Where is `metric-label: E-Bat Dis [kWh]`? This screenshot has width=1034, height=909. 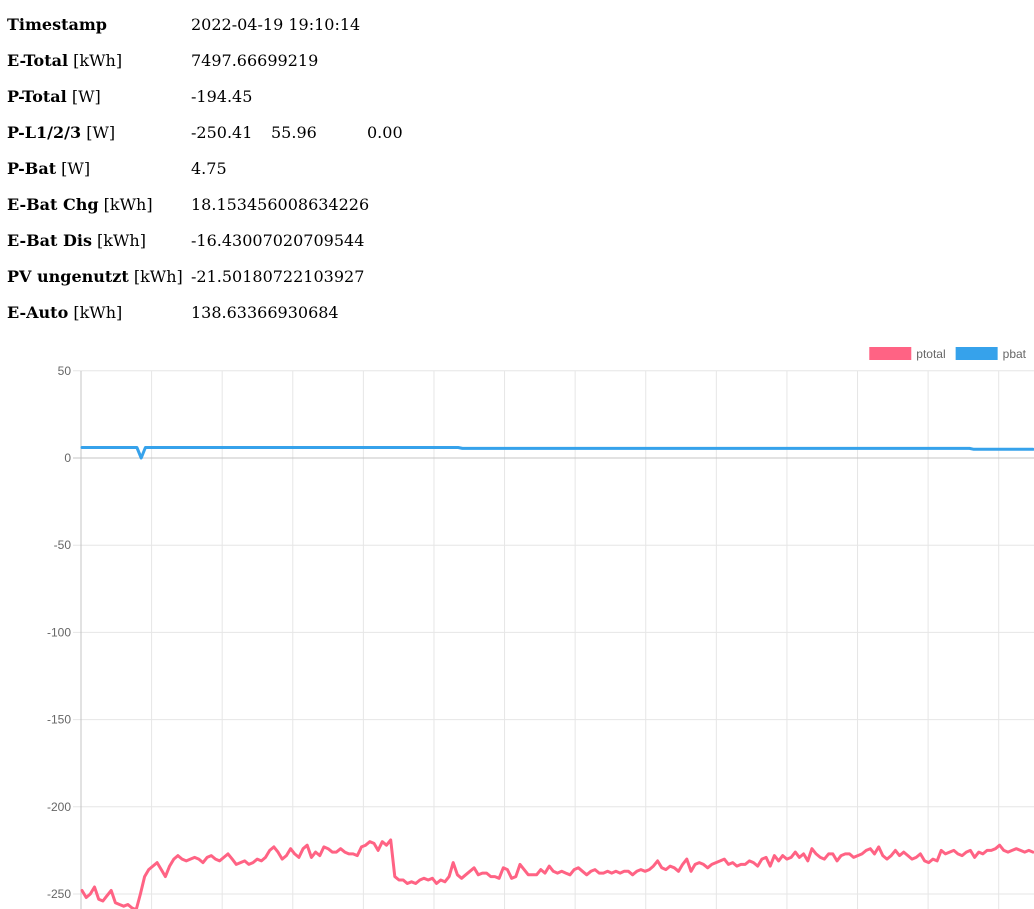 metric-label: E-Bat Dis [kWh] is located at coordinates (97, 240).